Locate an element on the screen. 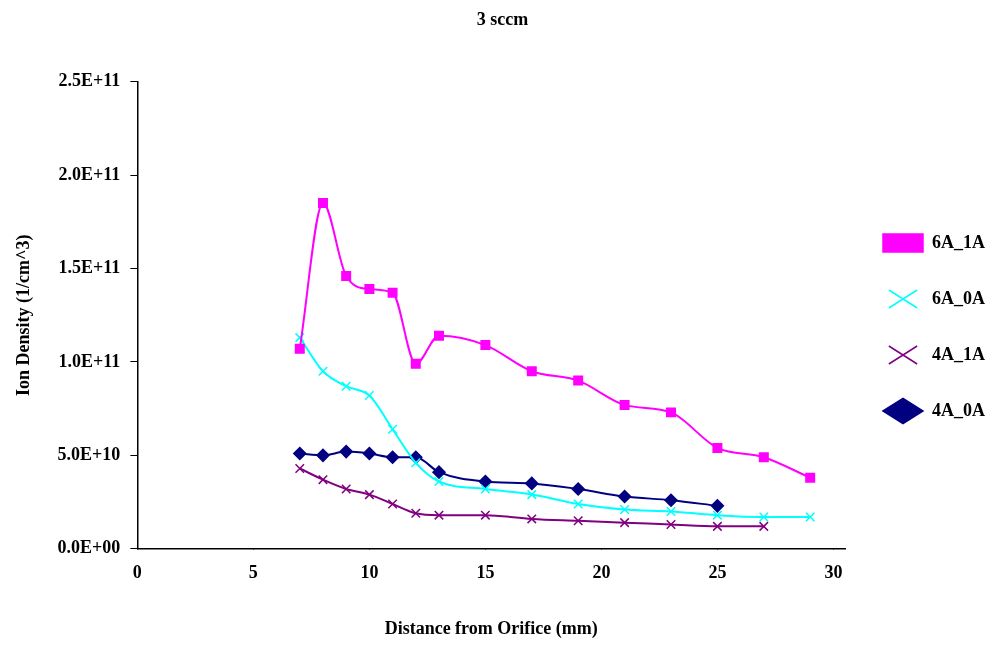  chart-title: 3 sccm is located at coordinates (502, 19).